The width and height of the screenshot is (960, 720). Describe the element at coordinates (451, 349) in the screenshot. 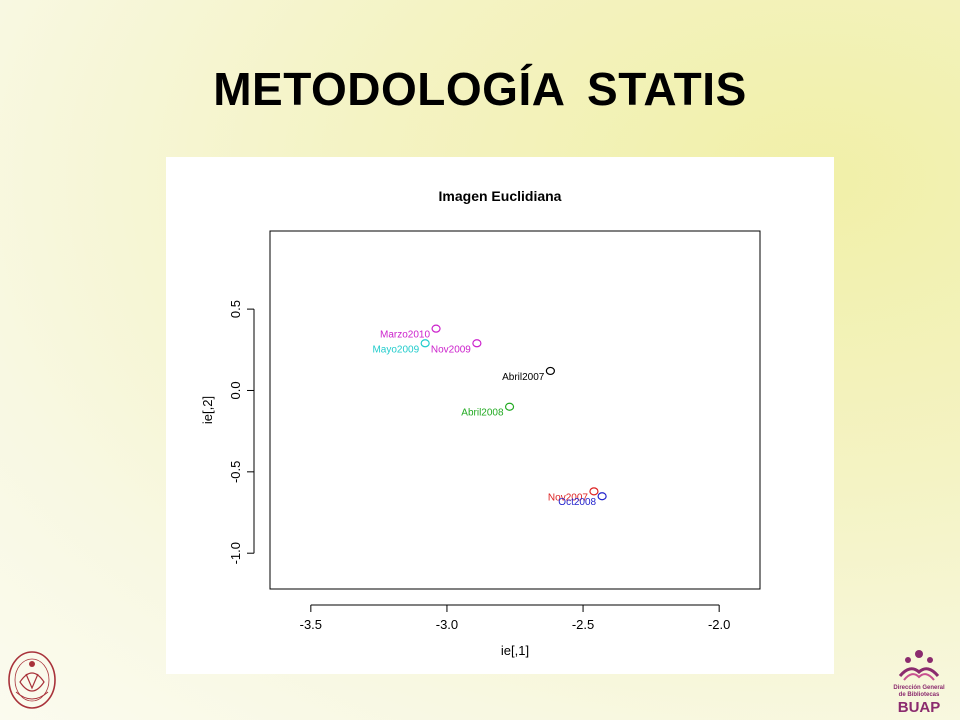

I see `point-label: Nov2009` at that location.